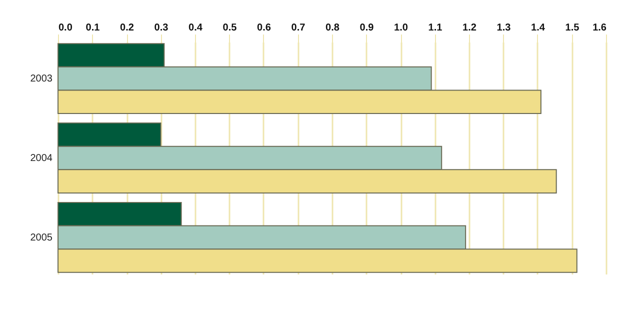 This screenshot has height=320, width=638. I want to click on x-tick-label: 0.6, so click(264, 28).